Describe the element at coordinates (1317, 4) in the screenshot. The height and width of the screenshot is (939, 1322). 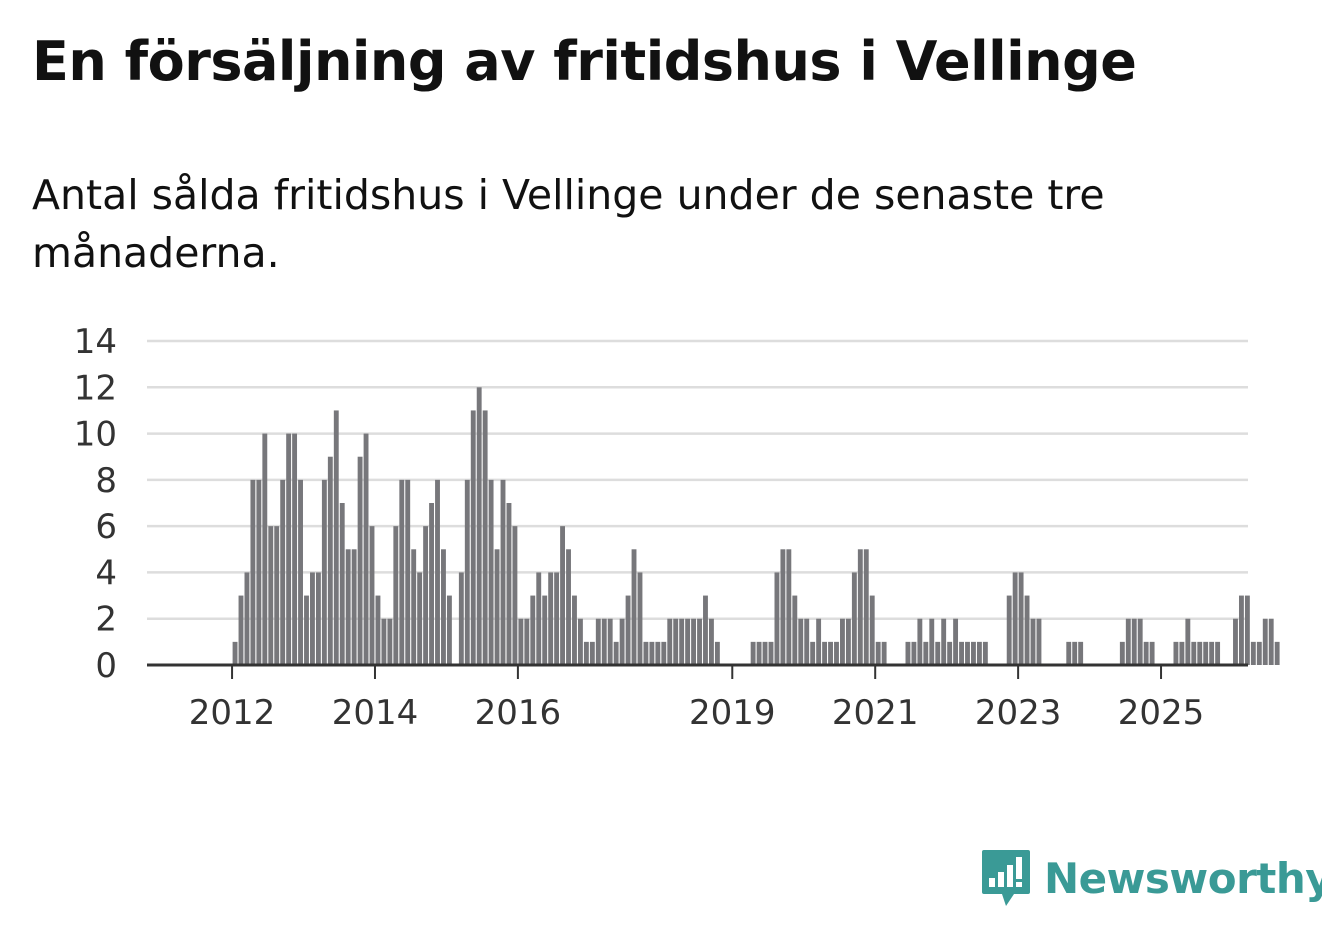
I see `highlight-bar-label: 1` at that location.